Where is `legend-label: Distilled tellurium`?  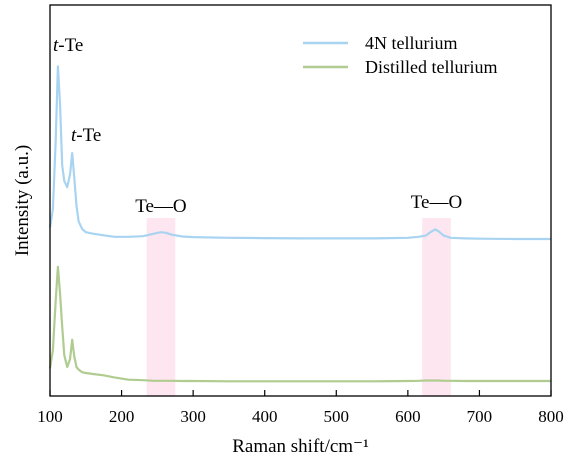
legend-label: Distilled tellurium is located at coordinates (431, 67).